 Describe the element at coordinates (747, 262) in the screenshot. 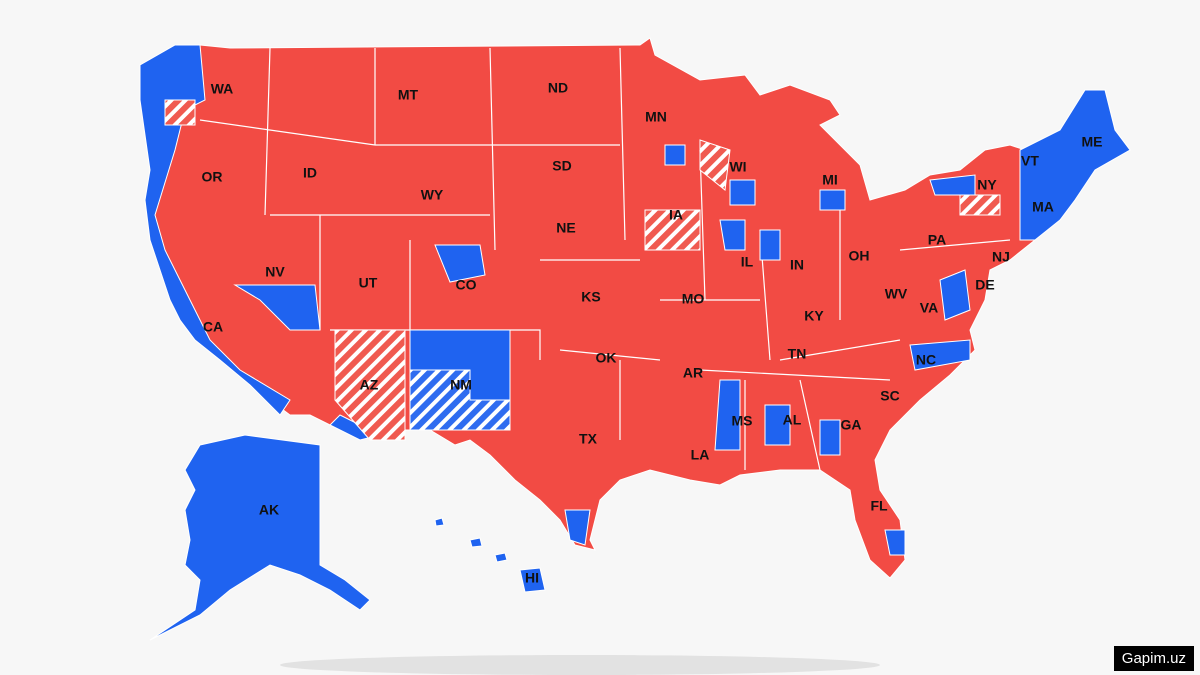

I see `state-label: IL` at that location.